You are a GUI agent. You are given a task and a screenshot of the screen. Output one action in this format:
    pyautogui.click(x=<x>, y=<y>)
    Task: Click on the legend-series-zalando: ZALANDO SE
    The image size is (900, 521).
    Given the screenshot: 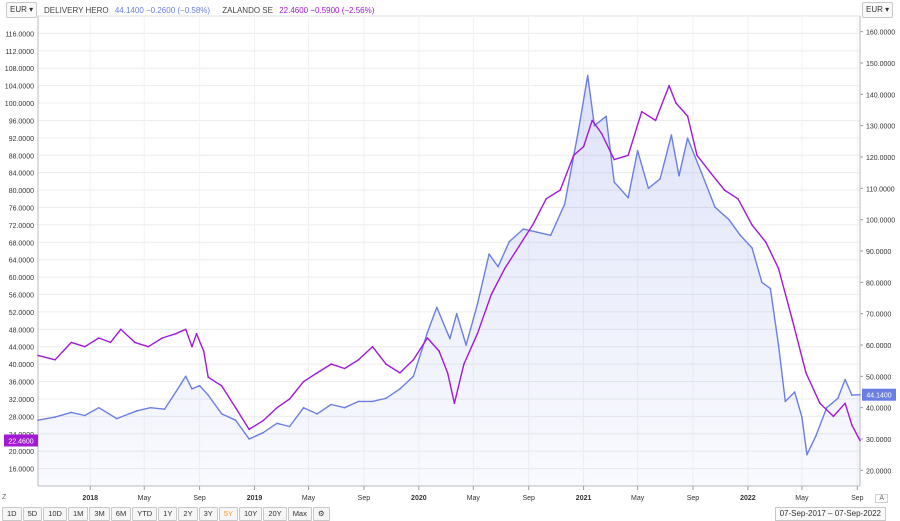 What is the action you would take?
    pyautogui.click(x=247, y=10)
    